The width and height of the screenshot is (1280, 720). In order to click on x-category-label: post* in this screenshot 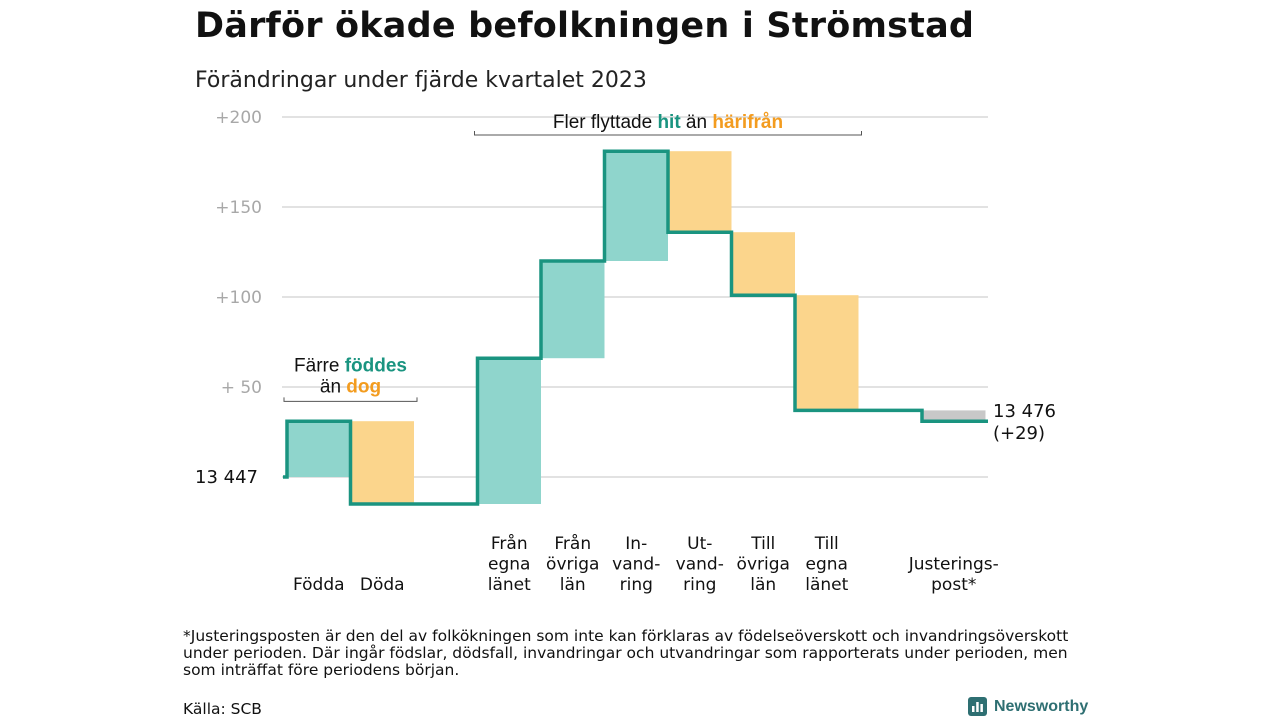, I will do `click(953, 585)`.